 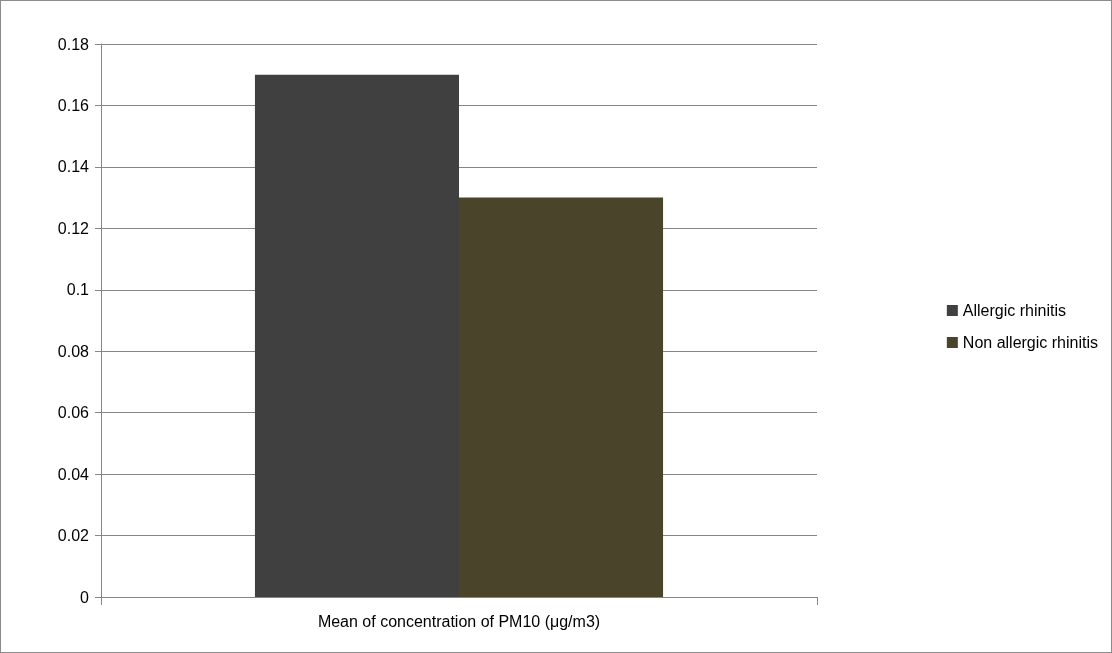 What do you see at coordinates (73, 105) in the screenshot?
I see `y-tick-label: 0.16` at bounding box center [73, 105].